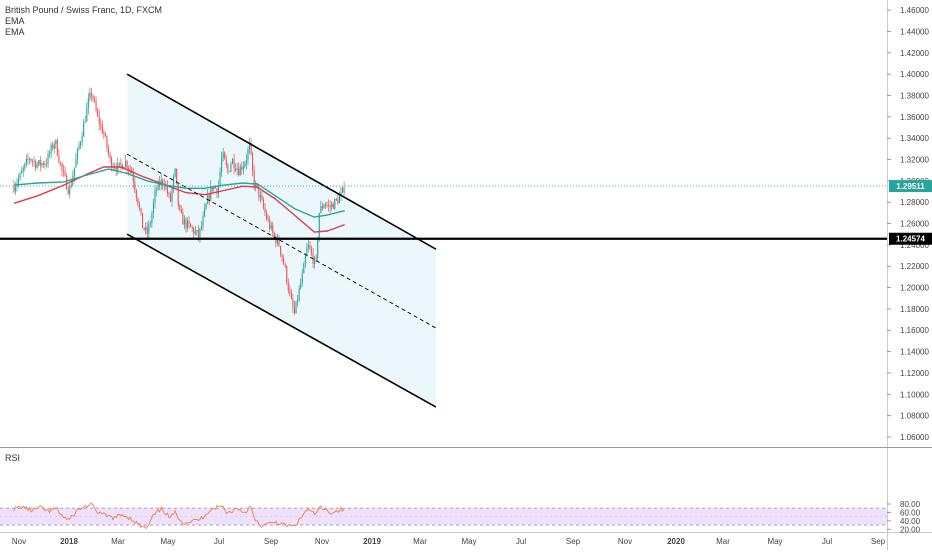  What do you see at coordinates (15, 21) in the screenshot?
I see `ema-indicator-label-1: EMA` at bounding box center [15, 21].